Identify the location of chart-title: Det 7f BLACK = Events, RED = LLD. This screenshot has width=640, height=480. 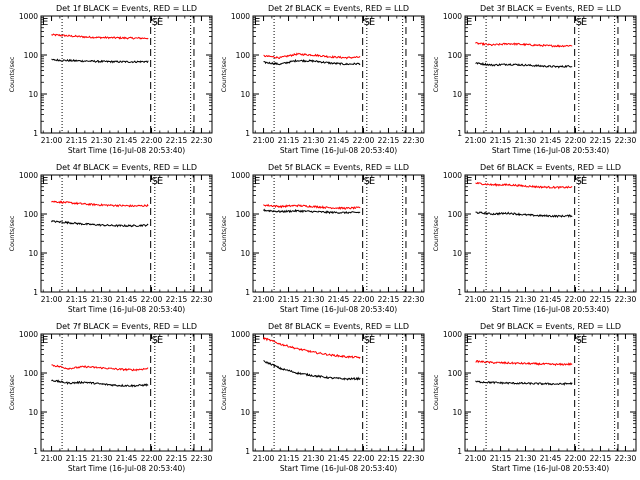
(126, 326).